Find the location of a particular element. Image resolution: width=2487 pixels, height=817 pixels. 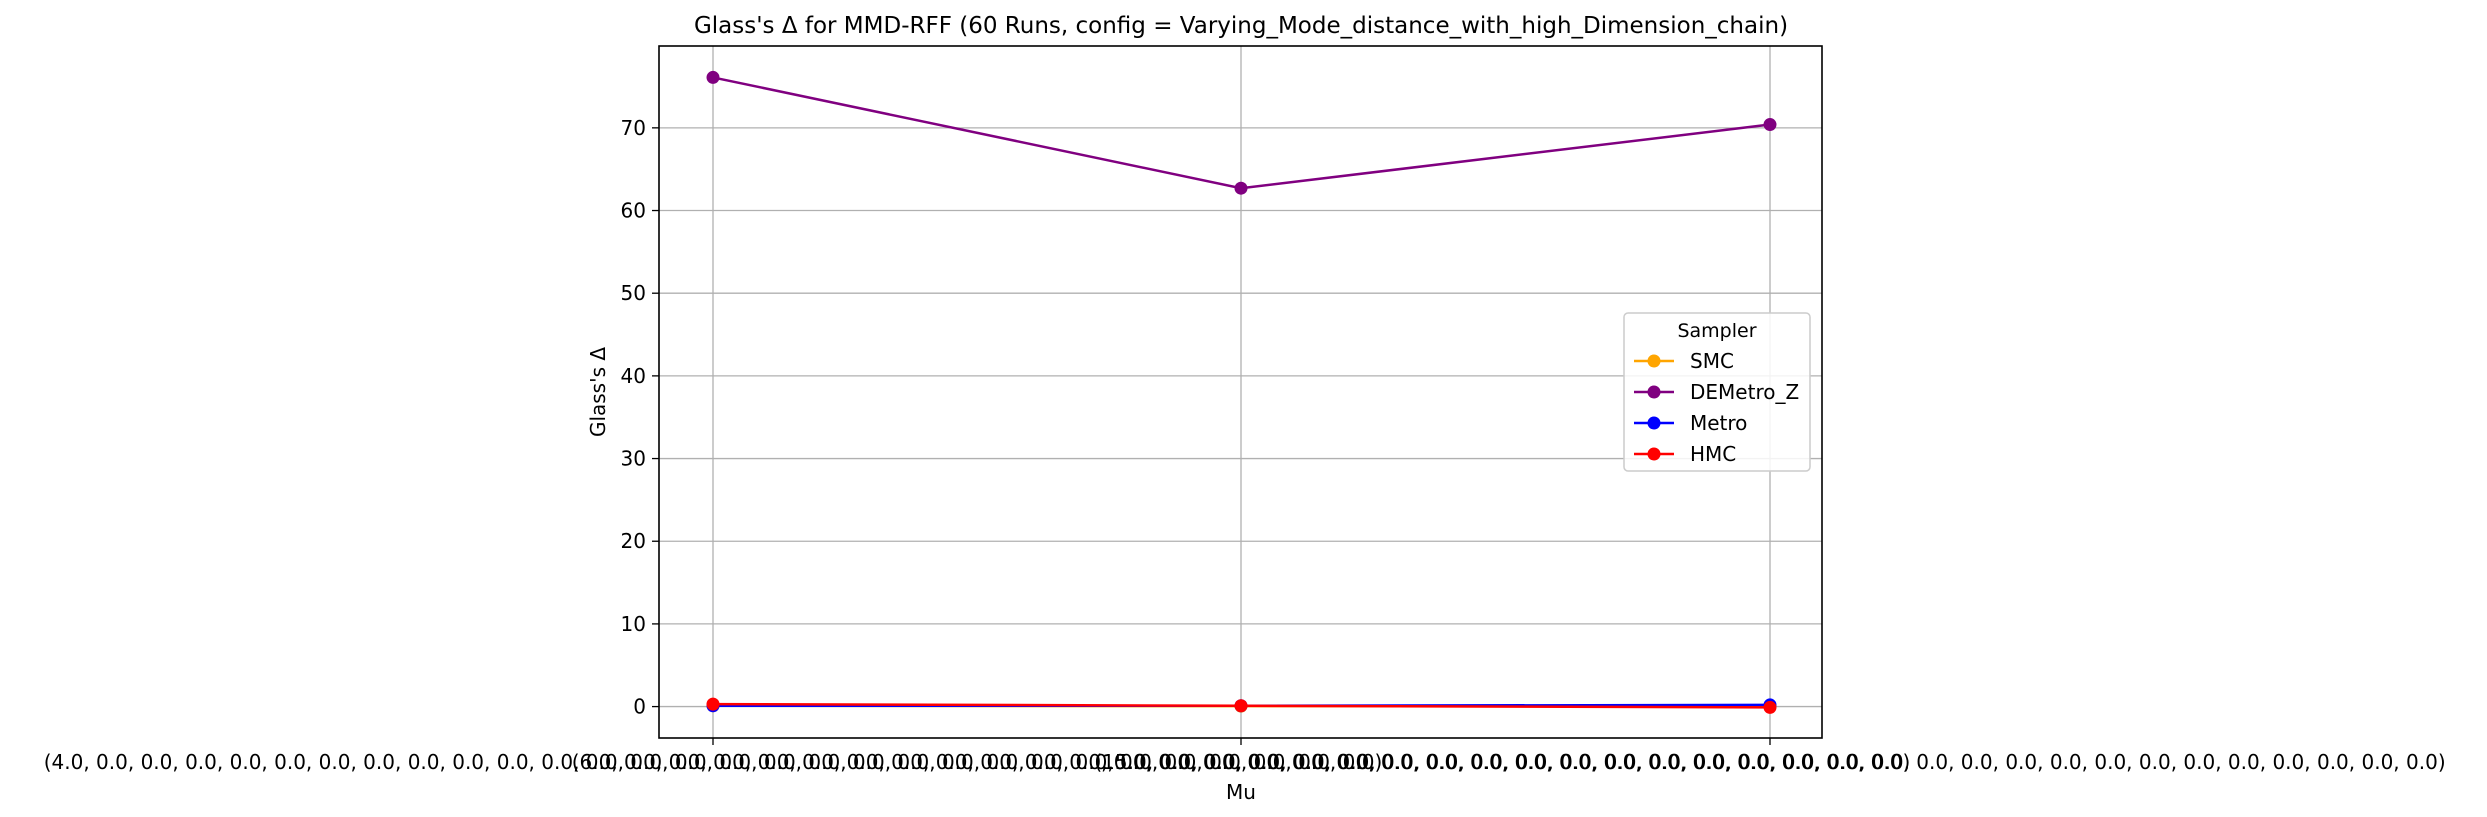

y-tick-label: 40 is located at coordinates (633, 376).